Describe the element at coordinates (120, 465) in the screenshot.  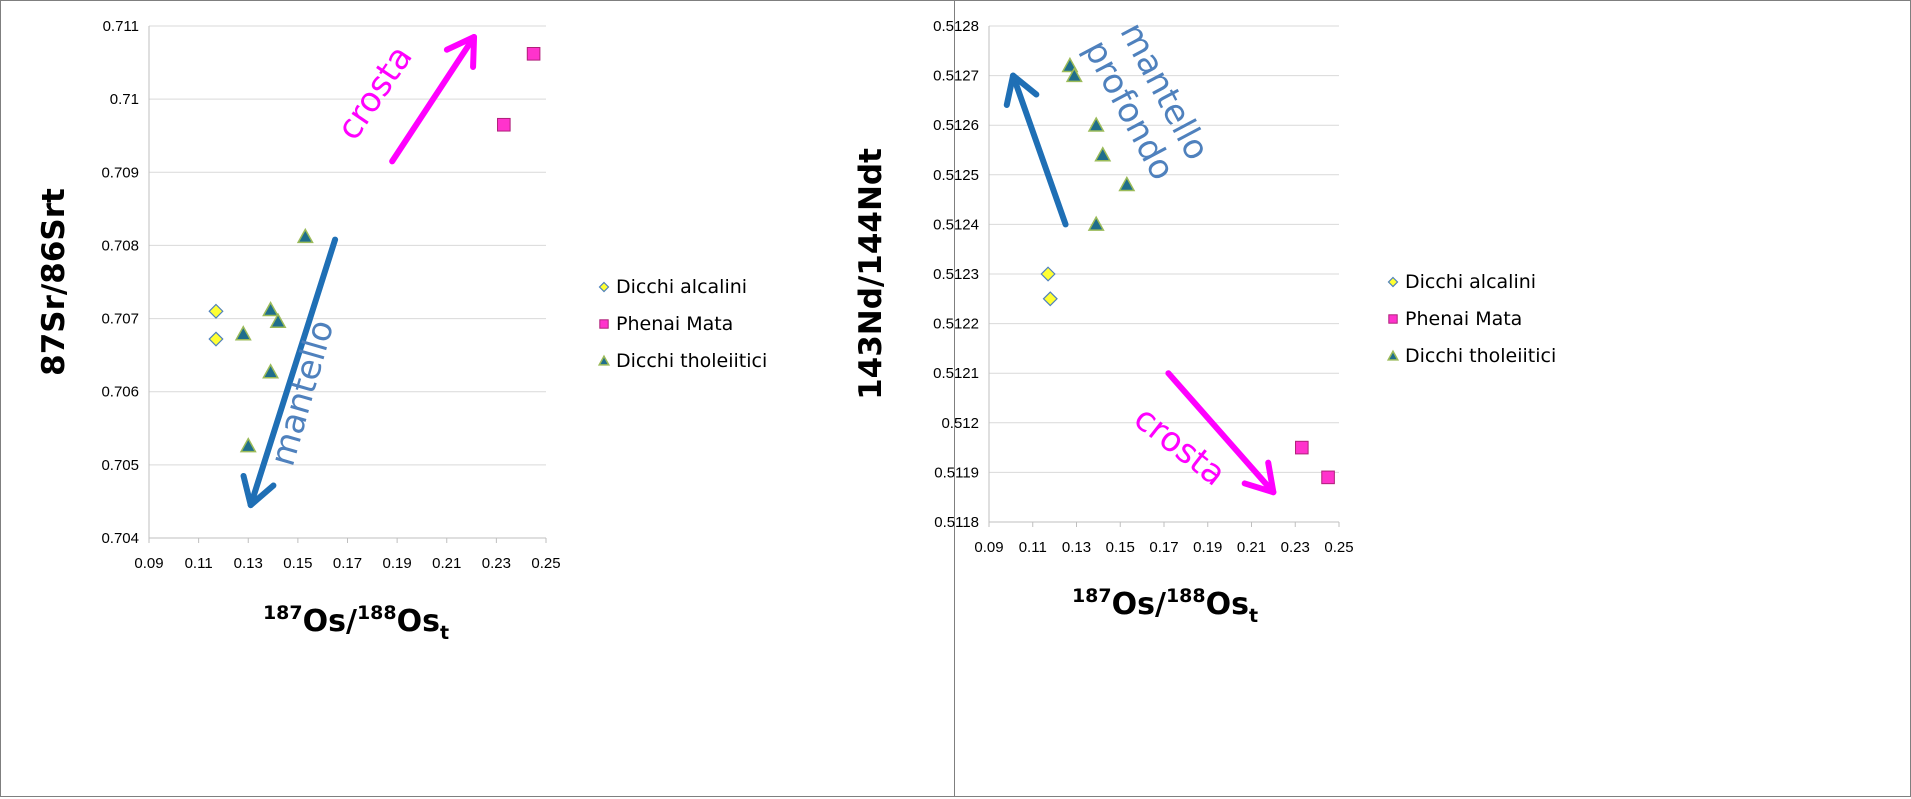
I see `y-tick-label: 0.705` at that location.